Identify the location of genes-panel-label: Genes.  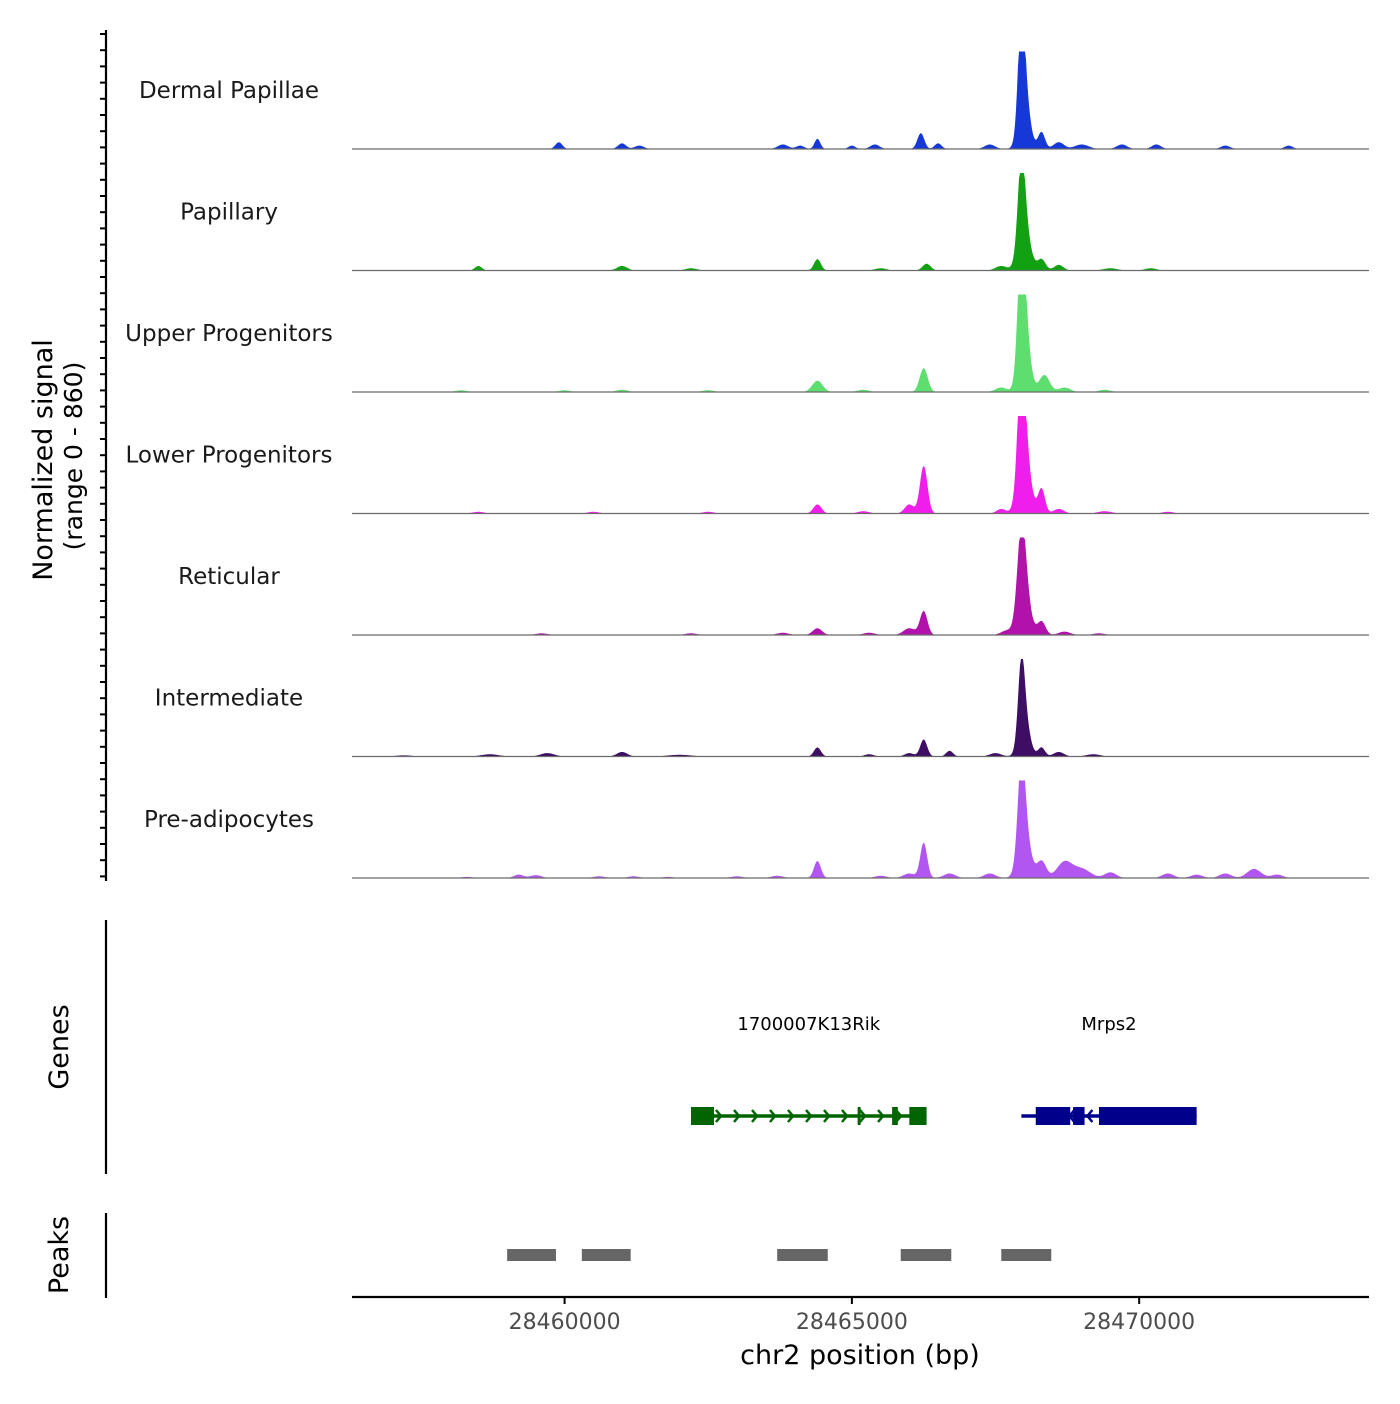
(59, 1046).